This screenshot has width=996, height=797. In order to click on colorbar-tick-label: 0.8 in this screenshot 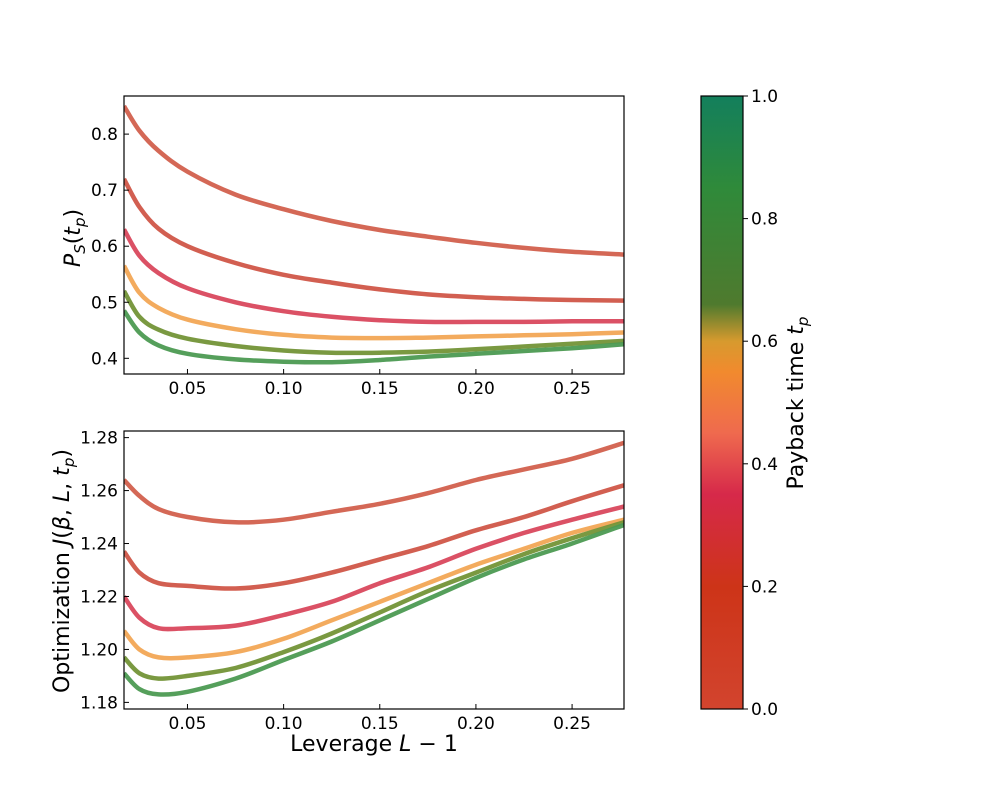, I will do `click(764, 220)`.